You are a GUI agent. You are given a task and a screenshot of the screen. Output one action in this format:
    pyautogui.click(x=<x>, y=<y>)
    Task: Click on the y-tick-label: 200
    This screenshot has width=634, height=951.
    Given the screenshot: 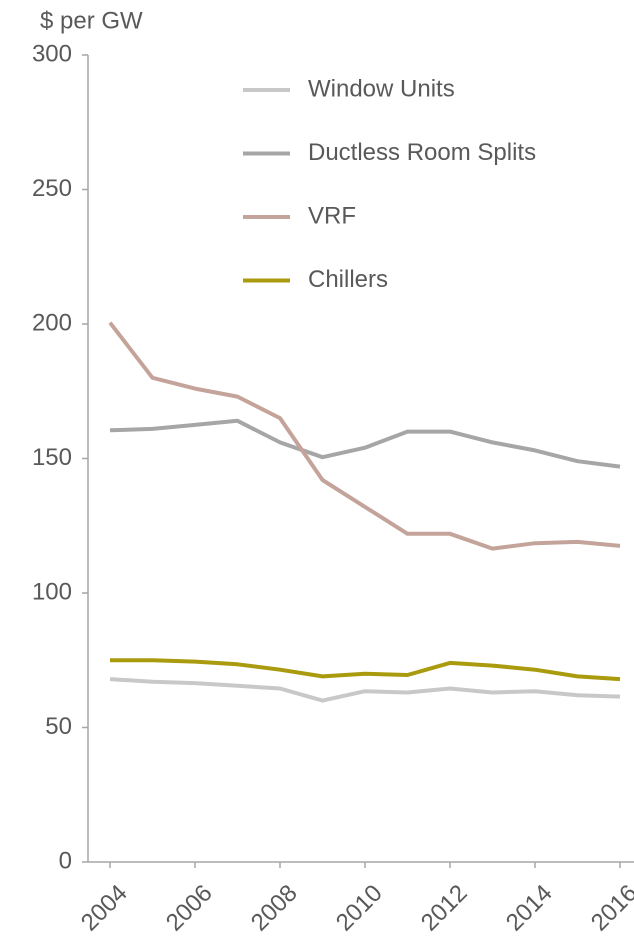 What is the action you would take?
    pyautogui.click(x=52, y=322)
    